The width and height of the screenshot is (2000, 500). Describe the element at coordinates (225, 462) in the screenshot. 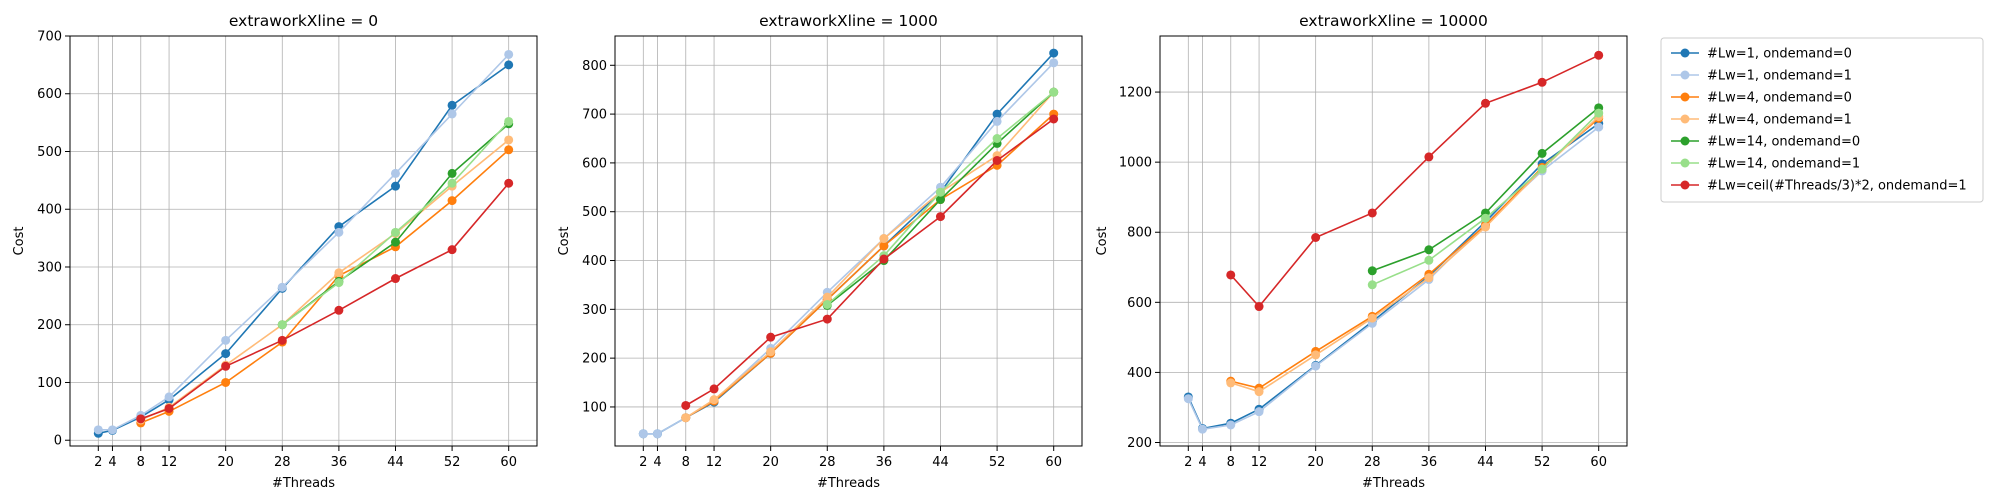

I see `x-tick-label: 20` at that location.